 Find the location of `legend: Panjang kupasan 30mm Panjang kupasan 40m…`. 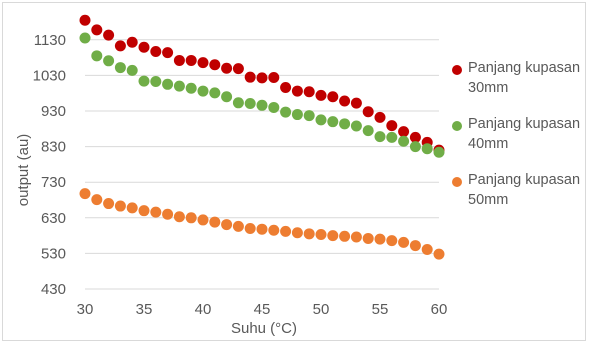

legend: Panjang kupasan 30mm Panjang kupasan 40m… is located at coordinates (519, 142).